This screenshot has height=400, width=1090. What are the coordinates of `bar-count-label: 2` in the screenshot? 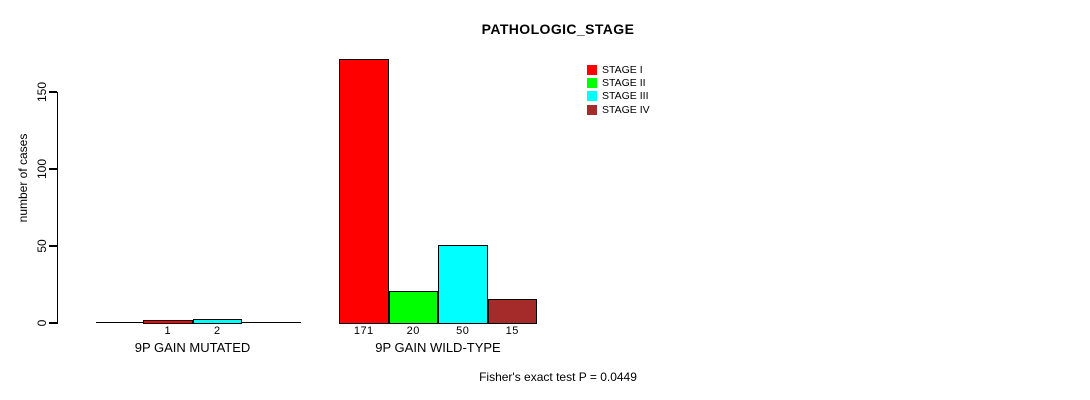 It's located at (217, 331).